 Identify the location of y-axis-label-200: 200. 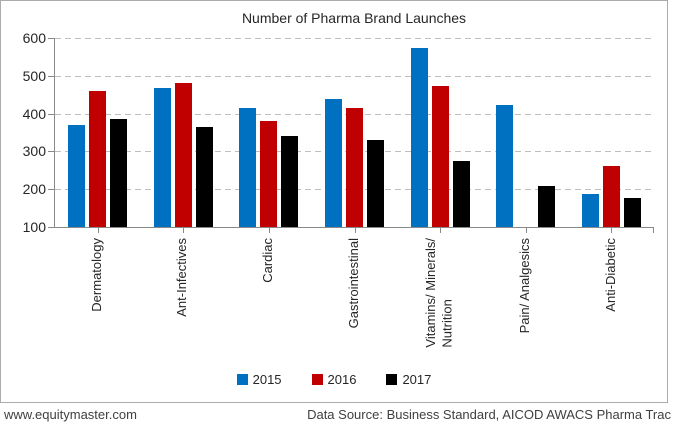
(34, 189).